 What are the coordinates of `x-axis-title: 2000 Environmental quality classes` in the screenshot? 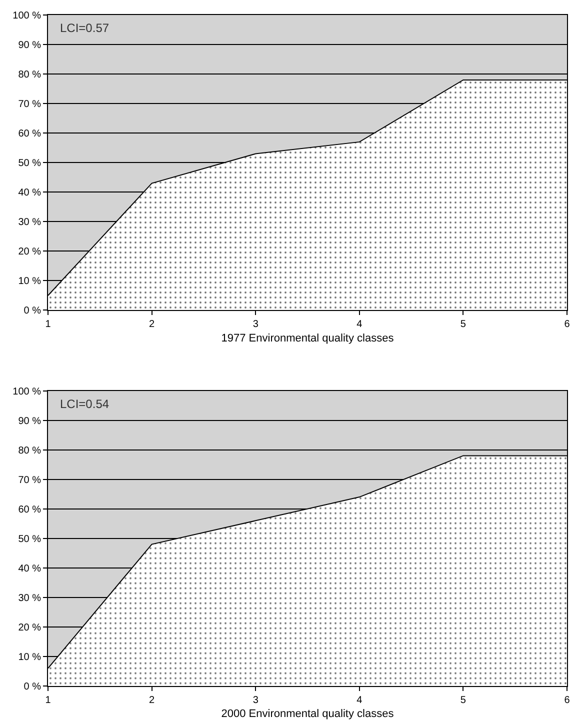 It's located at (307, 714).